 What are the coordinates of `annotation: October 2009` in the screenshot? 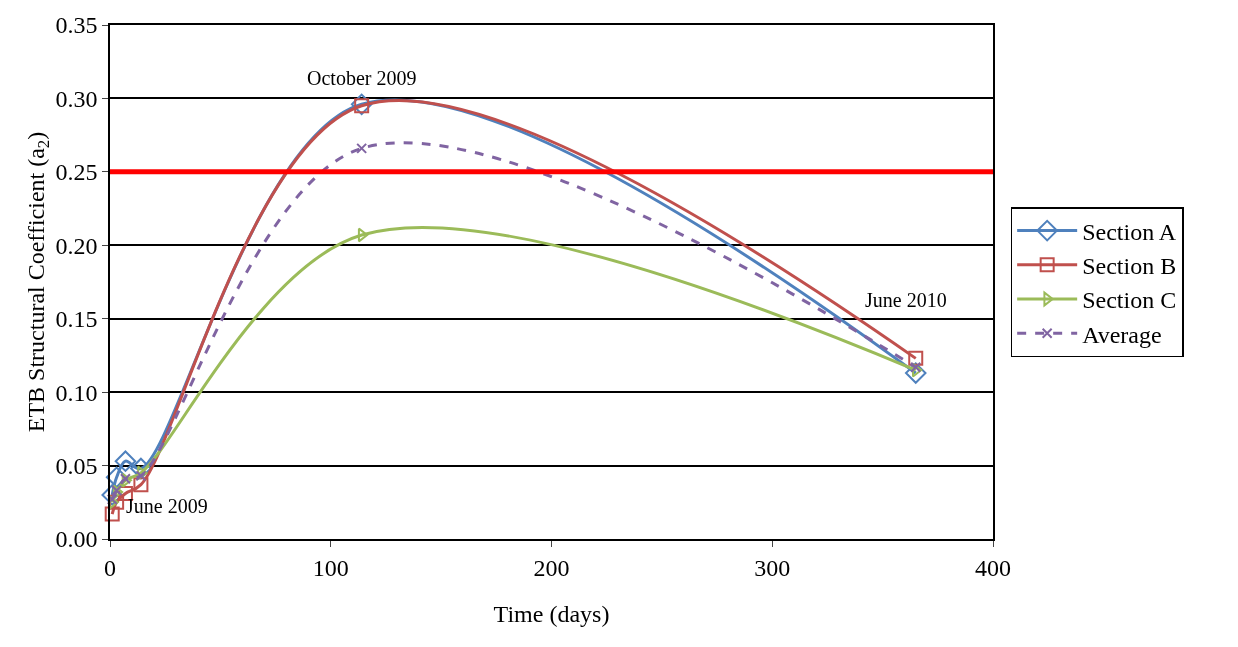 It's located at (362, 78).